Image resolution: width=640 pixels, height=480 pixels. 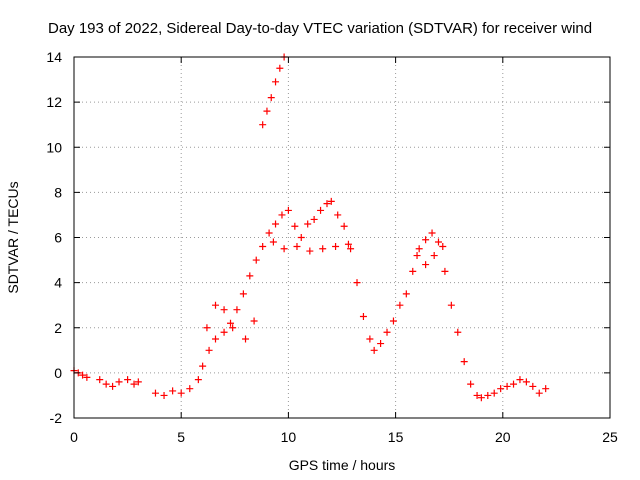 What do you see at coordinates (56, 418) in the screenshot?
I see `y-tick-label: -2` at bounding box center [56, 418].